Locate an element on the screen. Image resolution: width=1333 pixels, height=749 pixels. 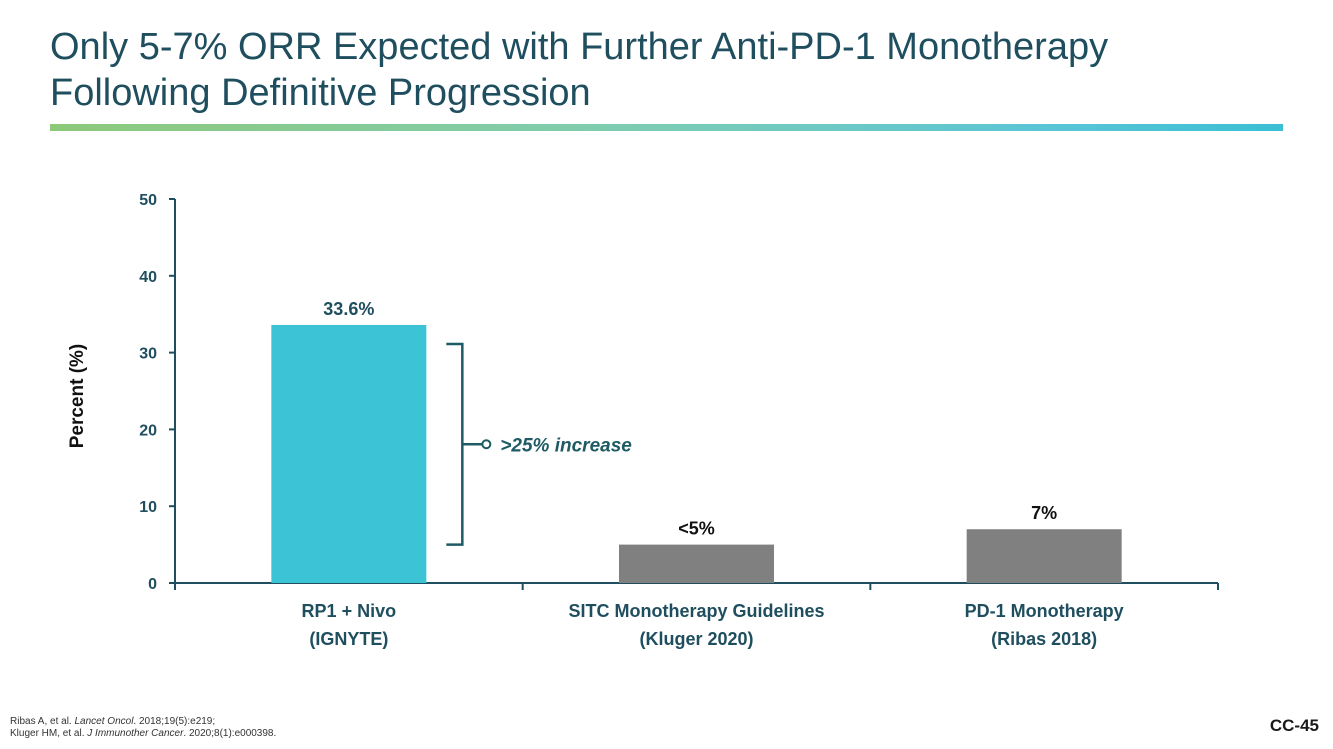
y-tick-label: 20 is located at coordinates (148, 430).